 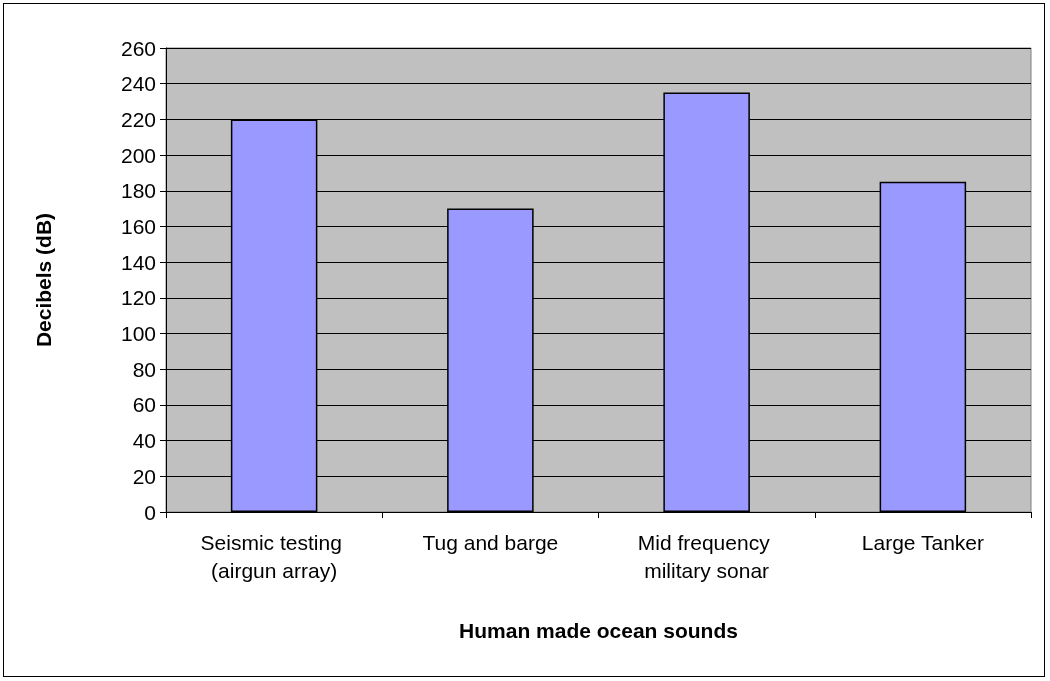 I want to click on y-tick-label: 0, so click(x=150, y=512).